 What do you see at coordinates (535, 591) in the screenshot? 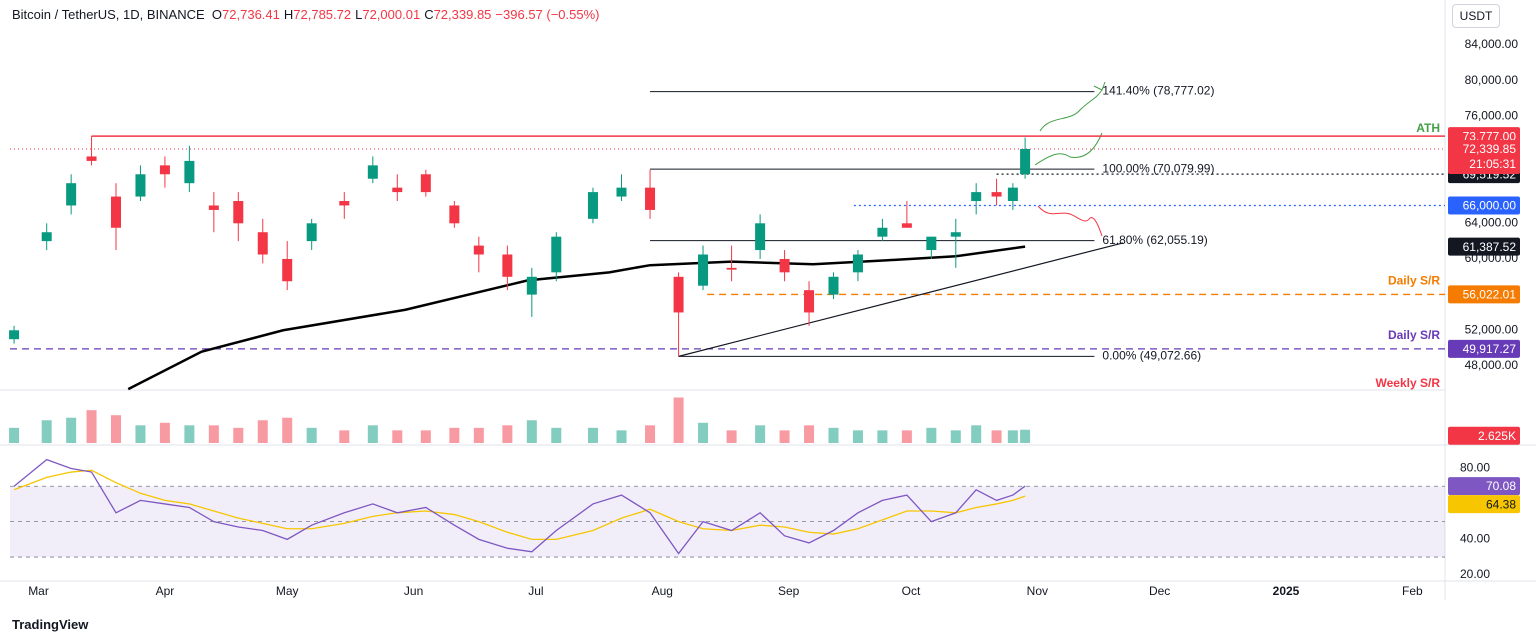
I see `x-tick-label: Jul` at bounding box center [535, 591].